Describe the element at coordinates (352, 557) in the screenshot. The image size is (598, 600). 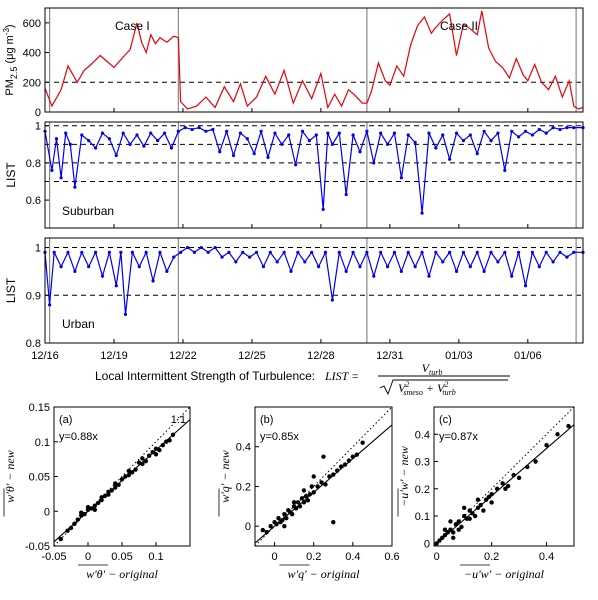
I see `x-tick-label: 0.4` at that location.